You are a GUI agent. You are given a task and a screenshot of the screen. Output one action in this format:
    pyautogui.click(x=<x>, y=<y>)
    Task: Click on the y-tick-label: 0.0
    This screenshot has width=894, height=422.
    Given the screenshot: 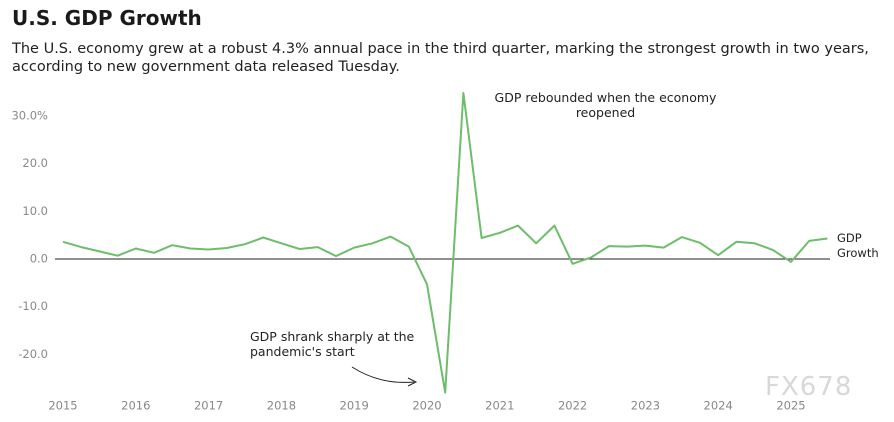 What is the action you would take?
    pyautogui.click(x=39, y=259)
    